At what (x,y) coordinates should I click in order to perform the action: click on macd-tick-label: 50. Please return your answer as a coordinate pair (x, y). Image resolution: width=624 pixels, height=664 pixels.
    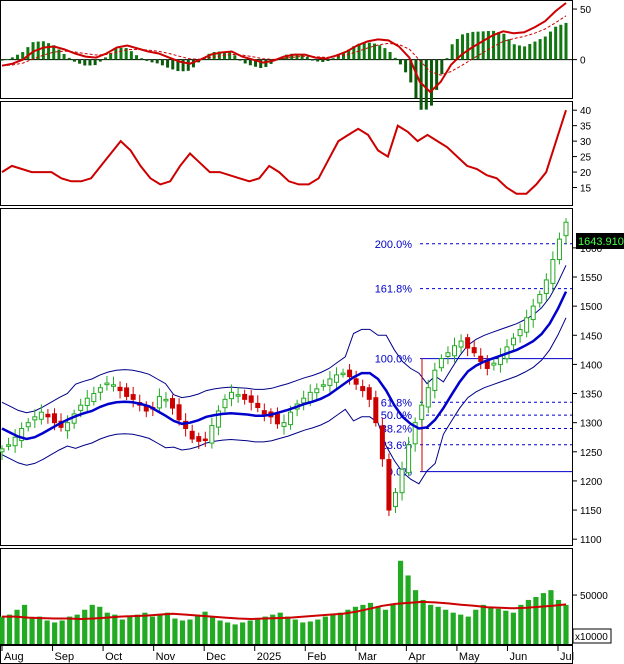
    Looking at the image, I should click on (586, 10).